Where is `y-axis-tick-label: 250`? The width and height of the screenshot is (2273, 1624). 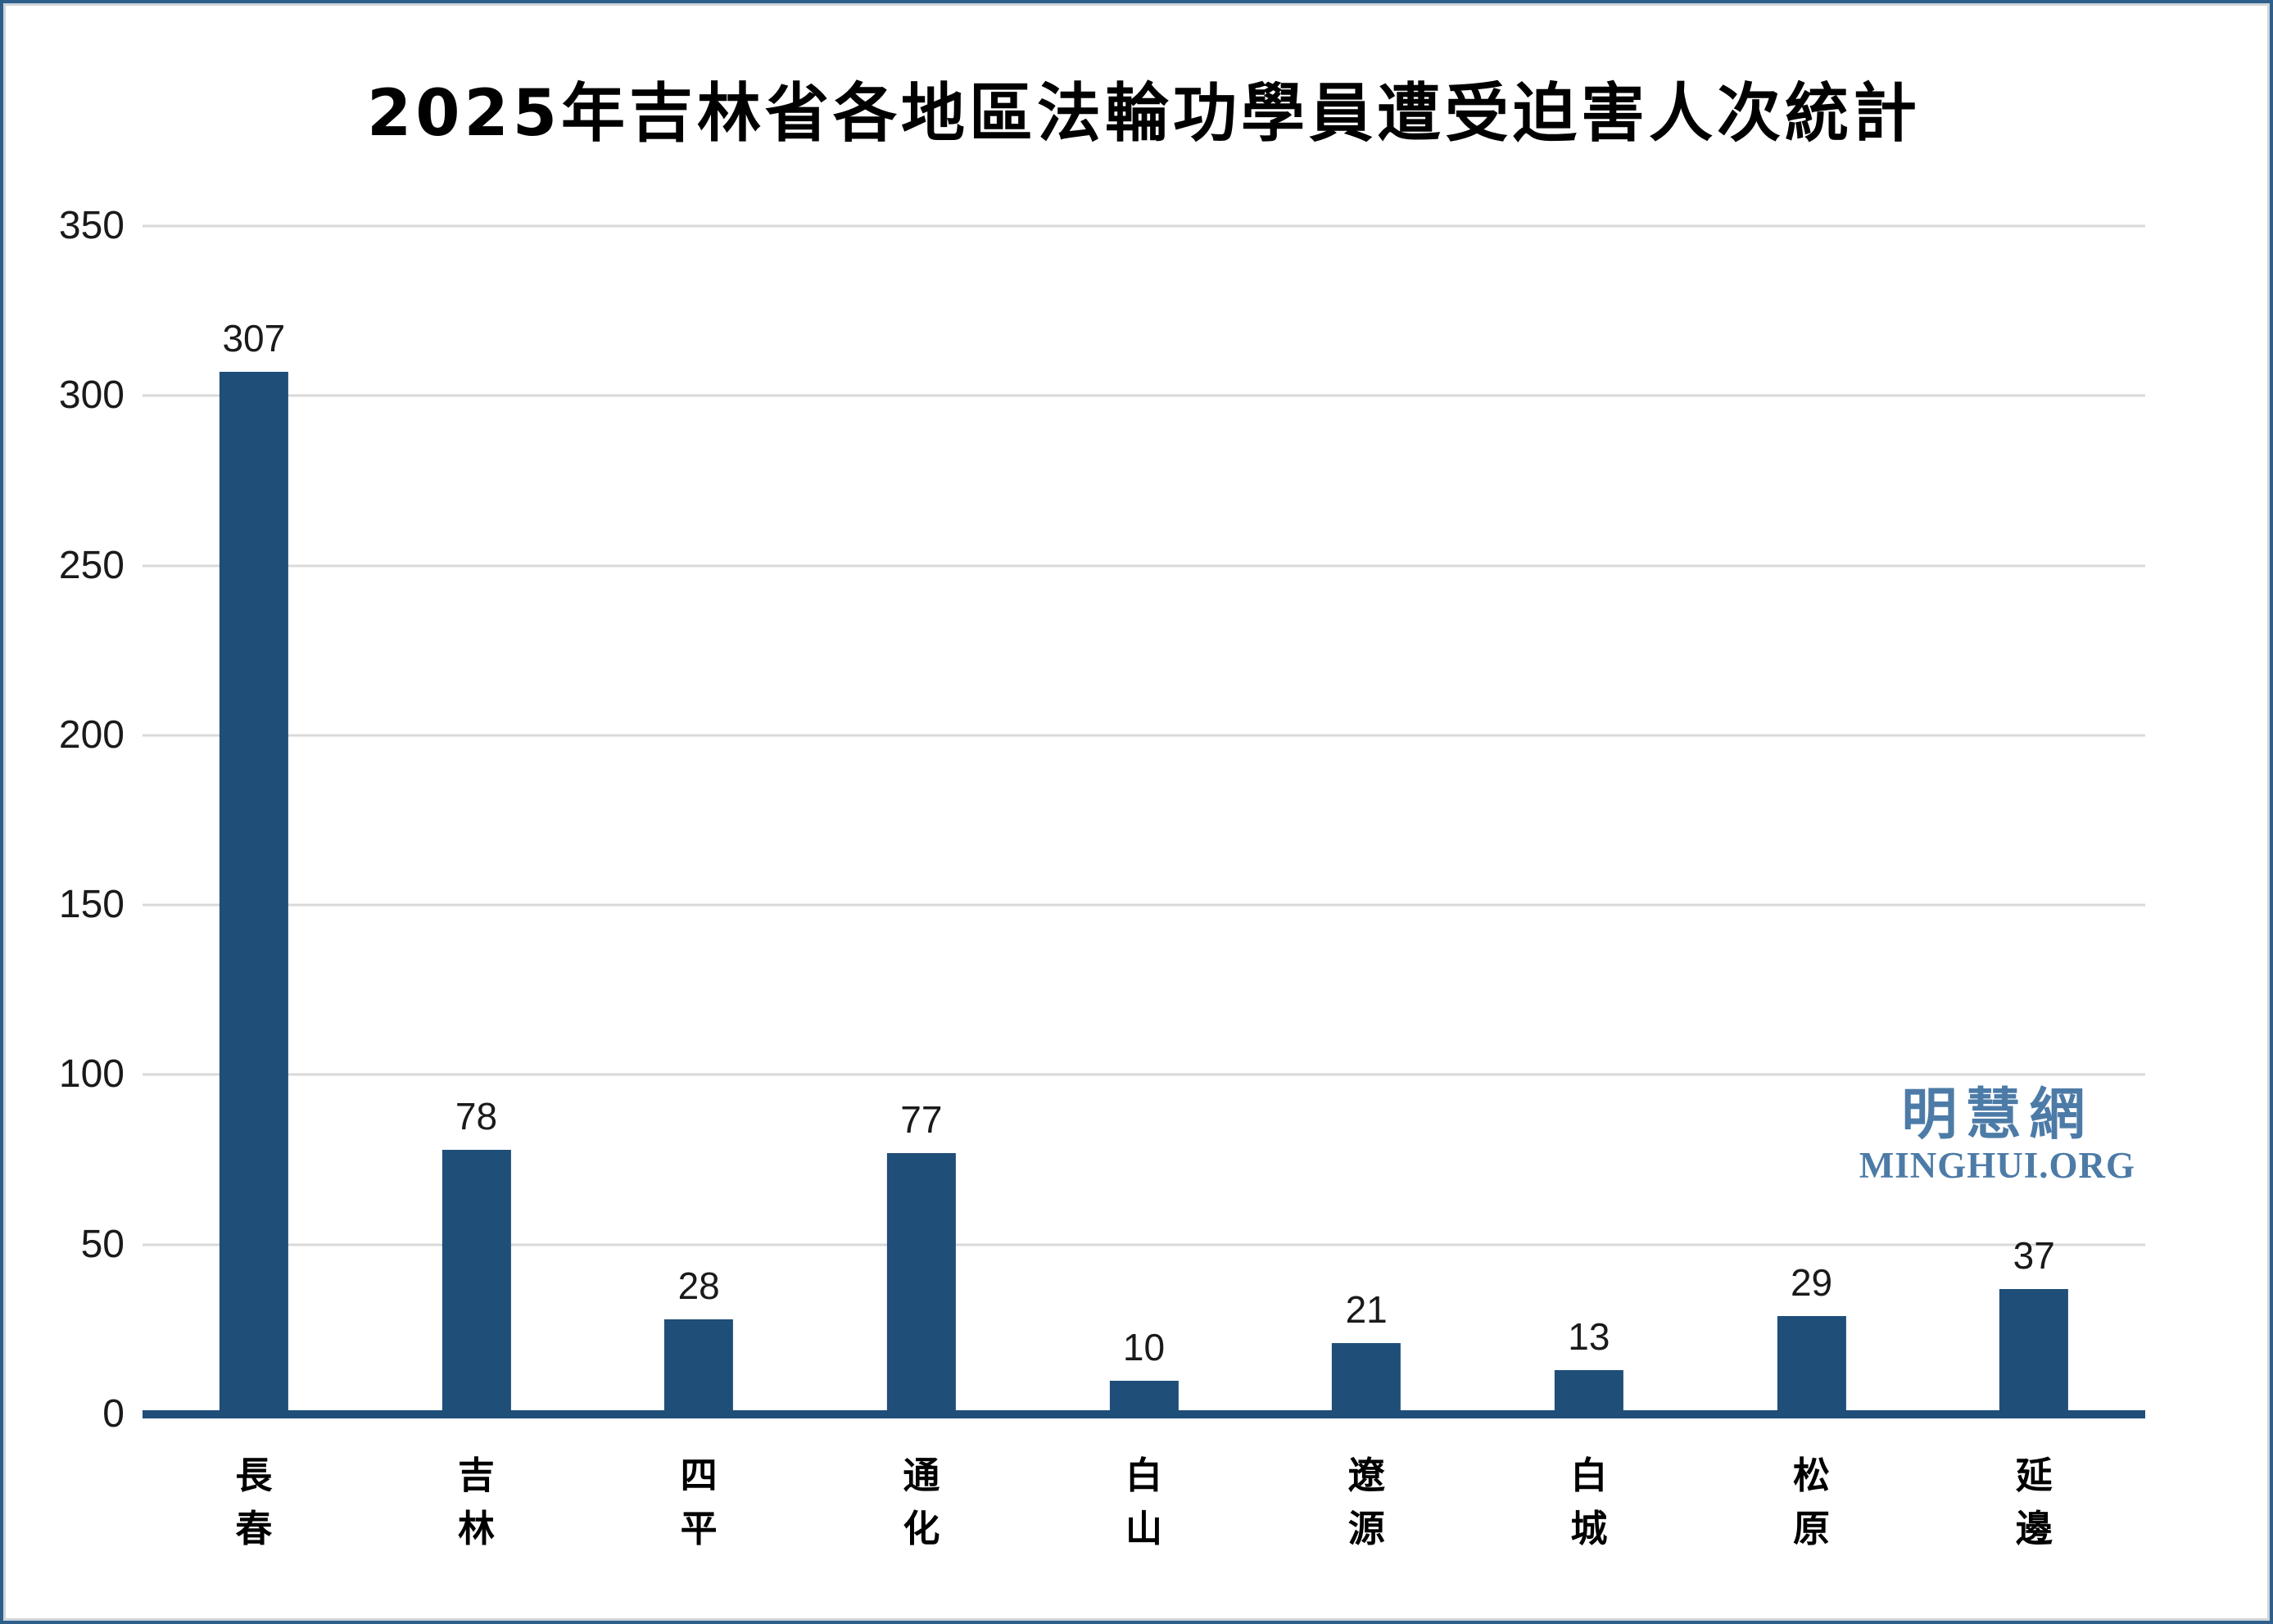 y-axis-tick-label: 250 is located at coordinates (91, 565).